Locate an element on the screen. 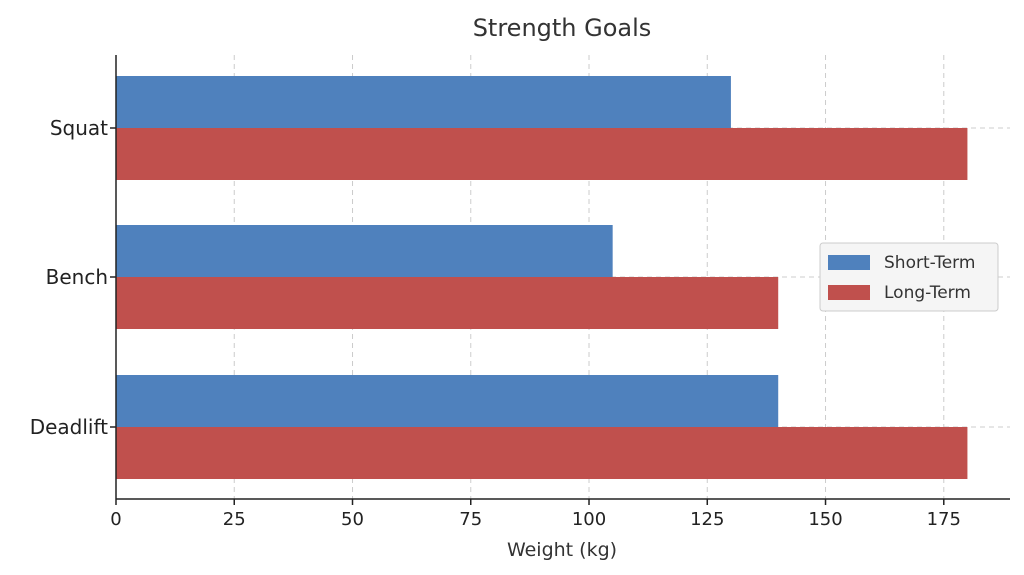 This screenshot has width=1024, height=575. y-category-label: Squat is located at coordinates (79, 128).